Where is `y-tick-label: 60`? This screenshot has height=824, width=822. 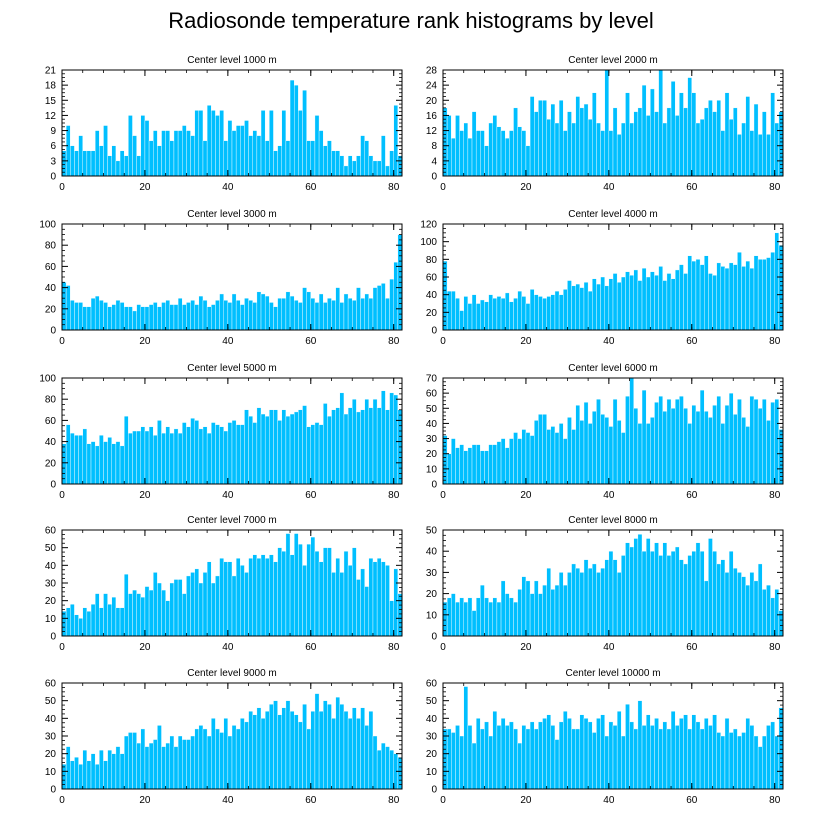
y-tick-label: 60 is located at coordinates (432, 394).